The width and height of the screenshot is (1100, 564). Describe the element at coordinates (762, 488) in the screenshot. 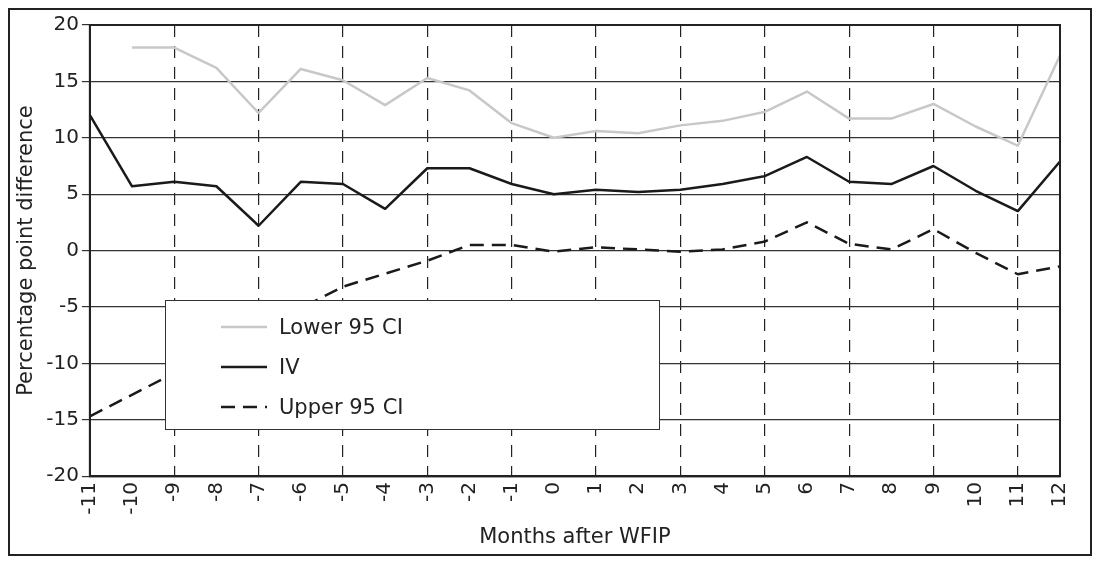

I see `x-tick-label: 5` at that location.